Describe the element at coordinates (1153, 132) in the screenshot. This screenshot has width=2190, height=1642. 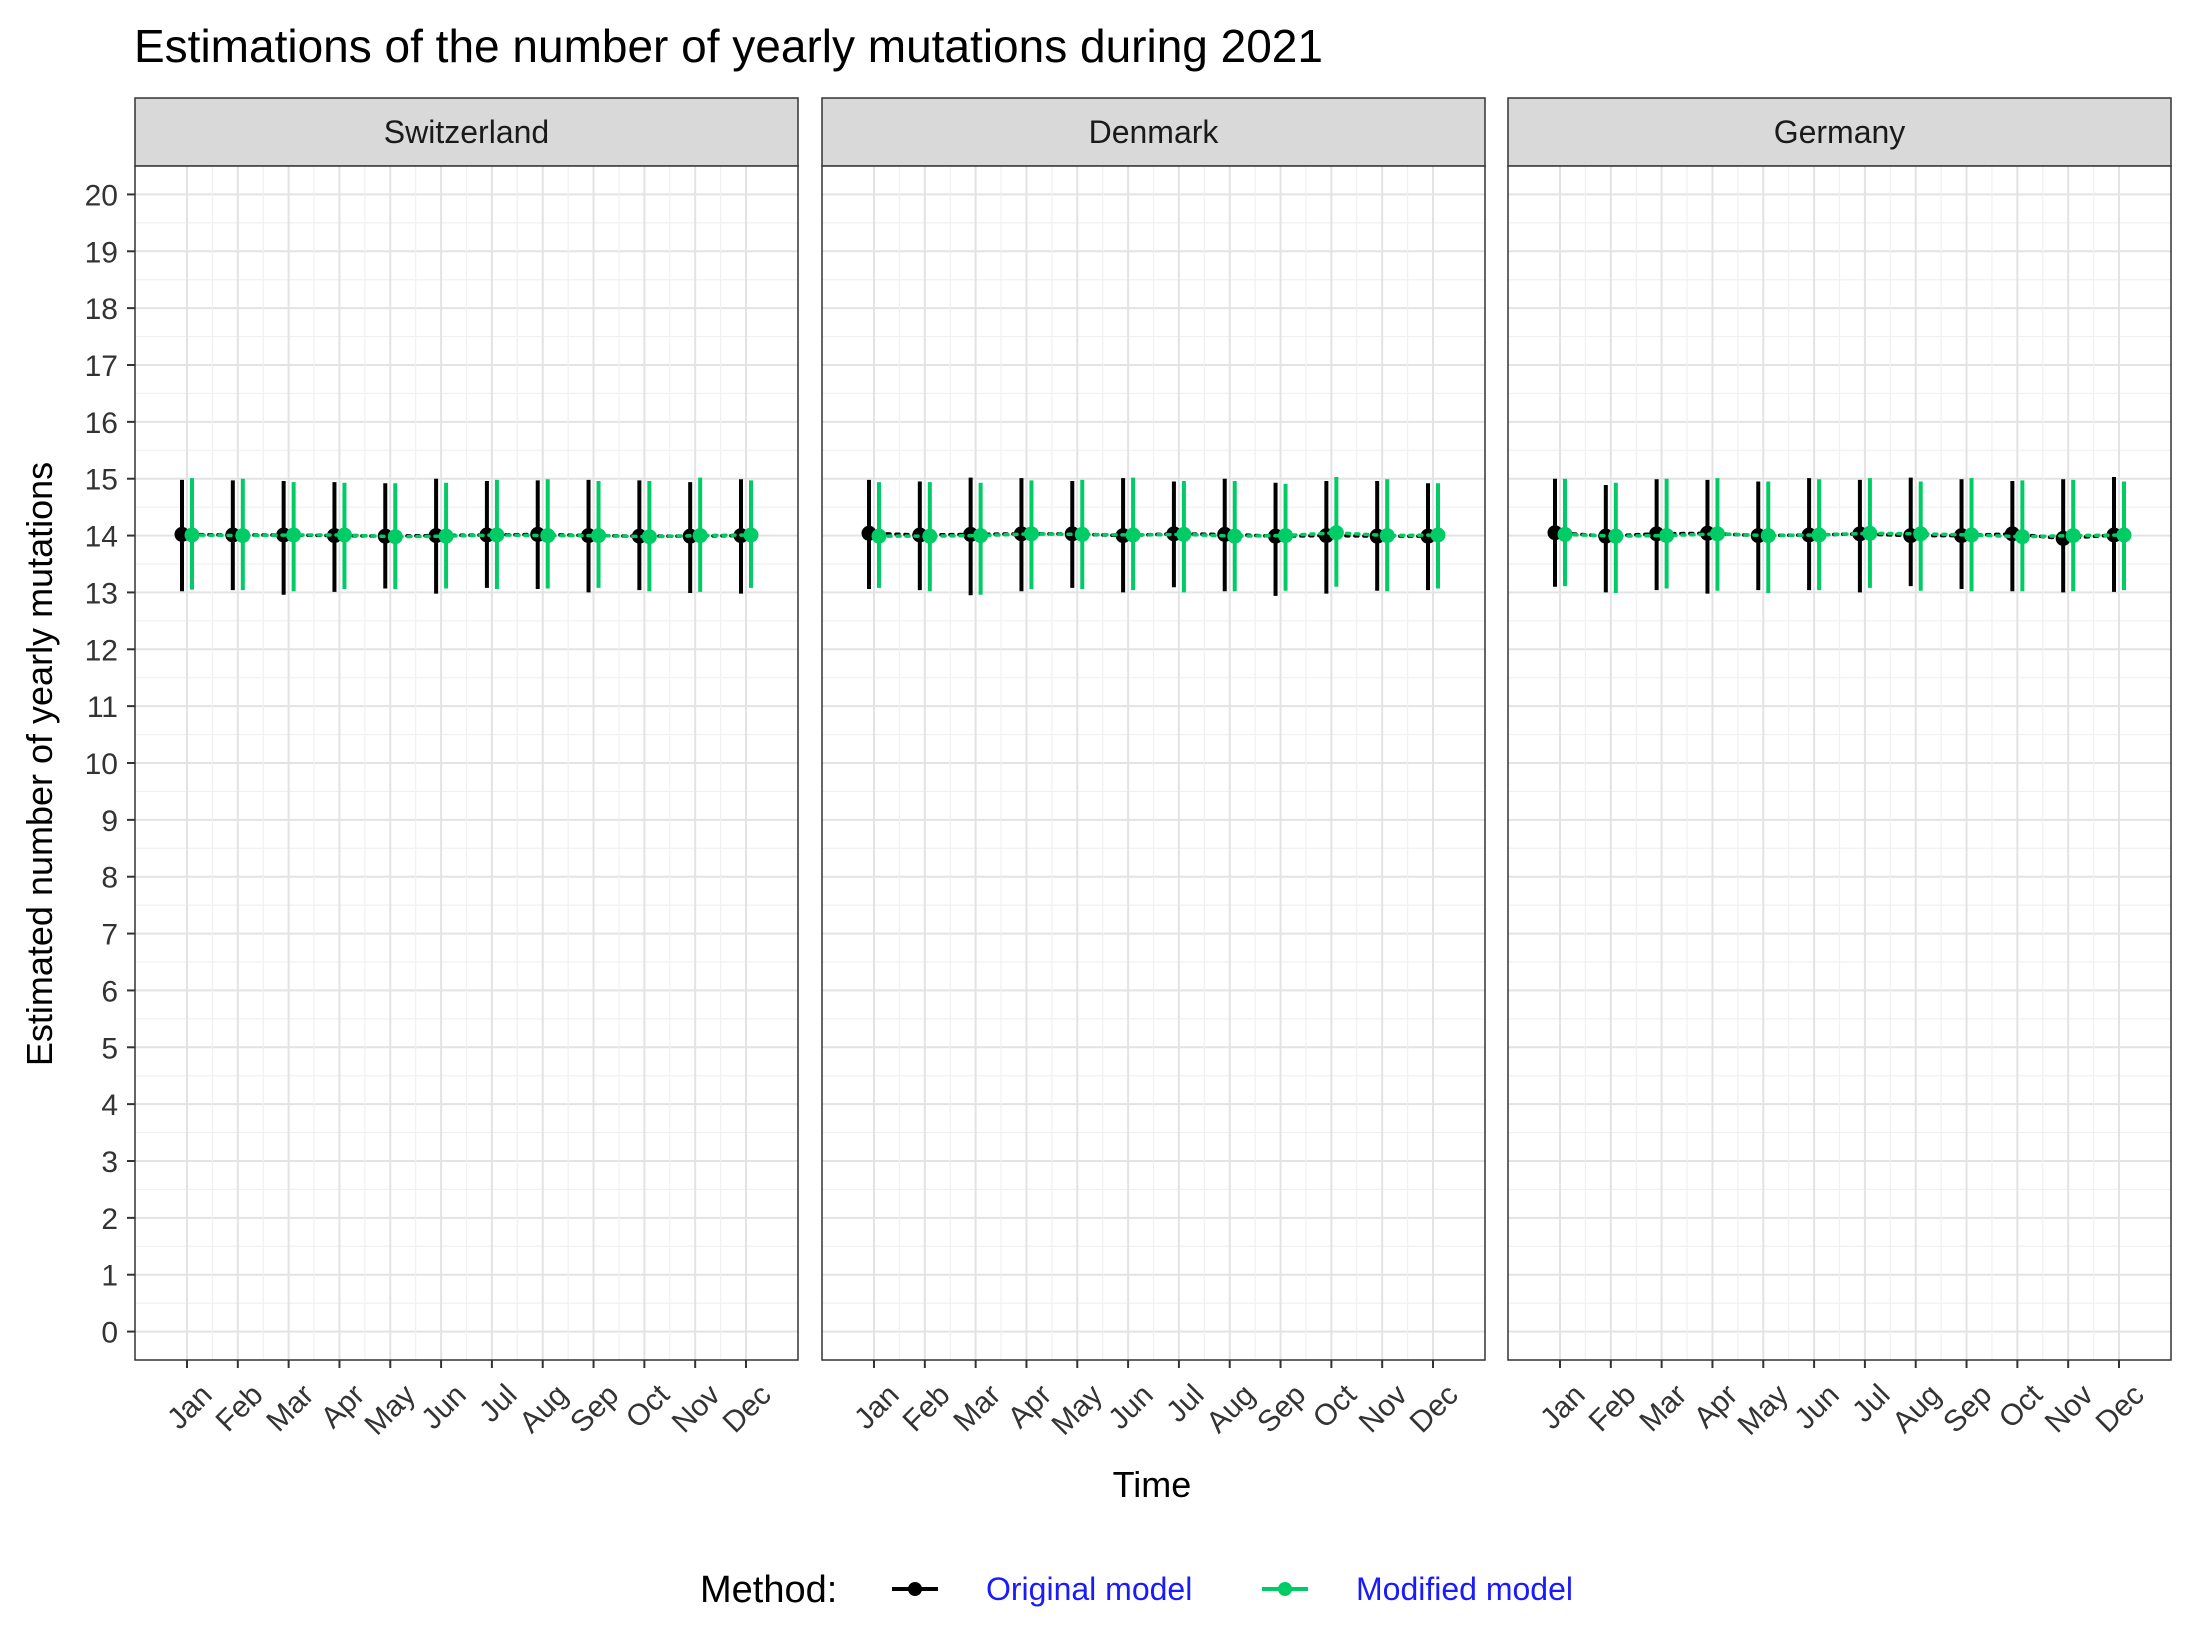
I see `facet-strip` at that location.